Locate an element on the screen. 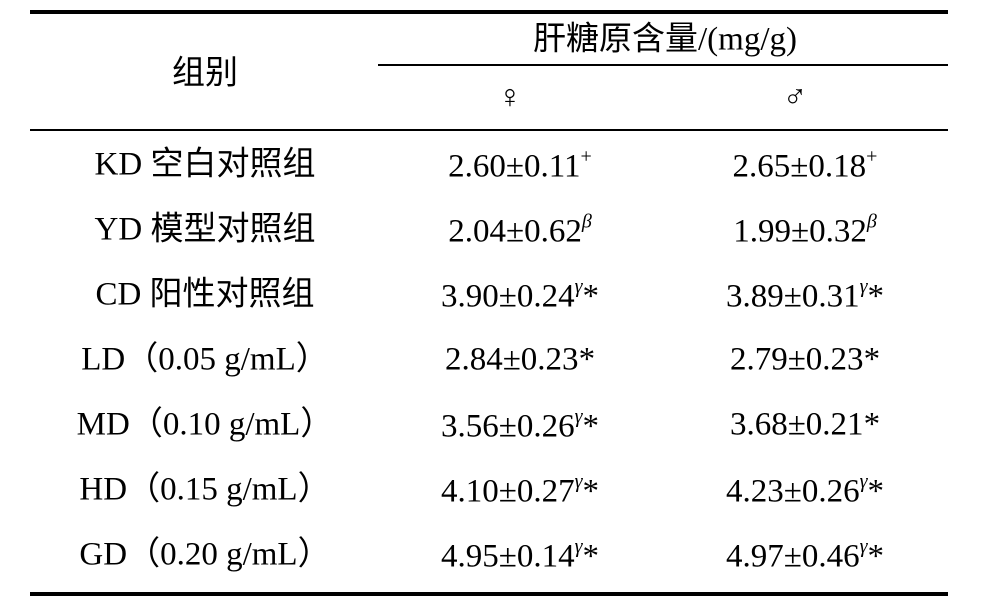  measure-header: 肝糖原含量/(mg/g) is located at coordinates (665, 39).